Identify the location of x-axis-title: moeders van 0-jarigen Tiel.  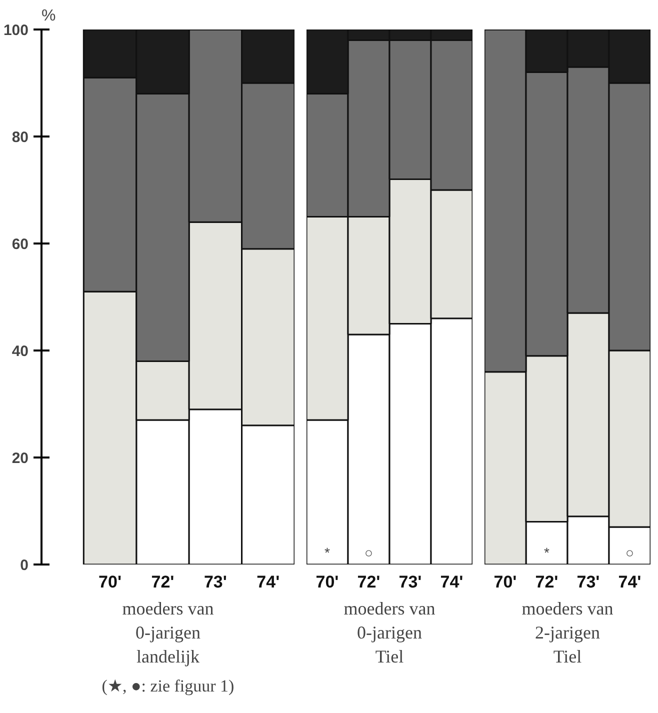
(390, 632).